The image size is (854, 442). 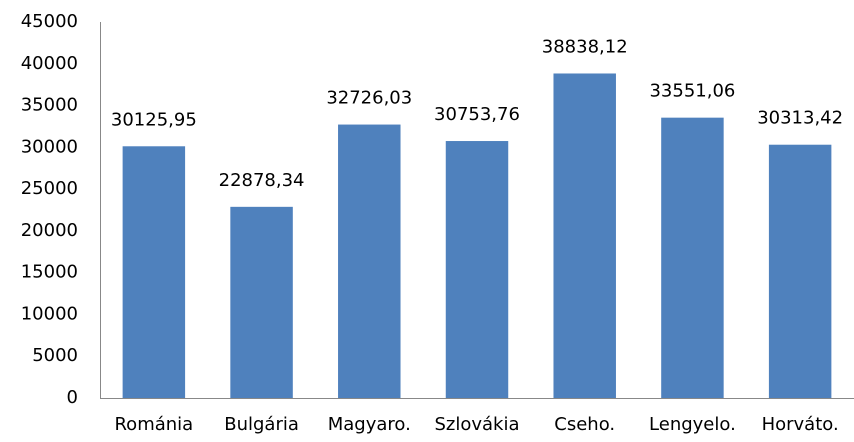 What do you see at coordinates (800, 424) in the screenshot?
I see `x-tick-label: Horváto.` at bounding box center [800, 424].